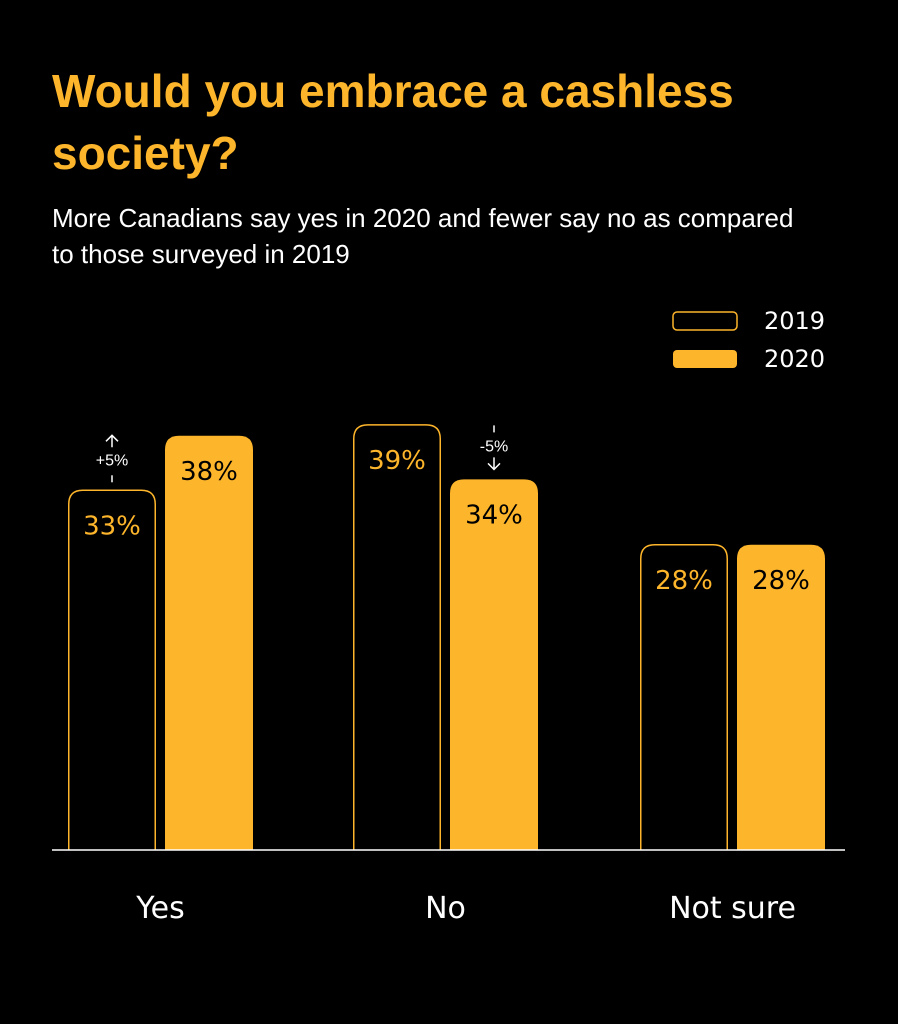 This screenshot has height=1024, width=898. I want to click on bar-2019-no, so click(397, 637).